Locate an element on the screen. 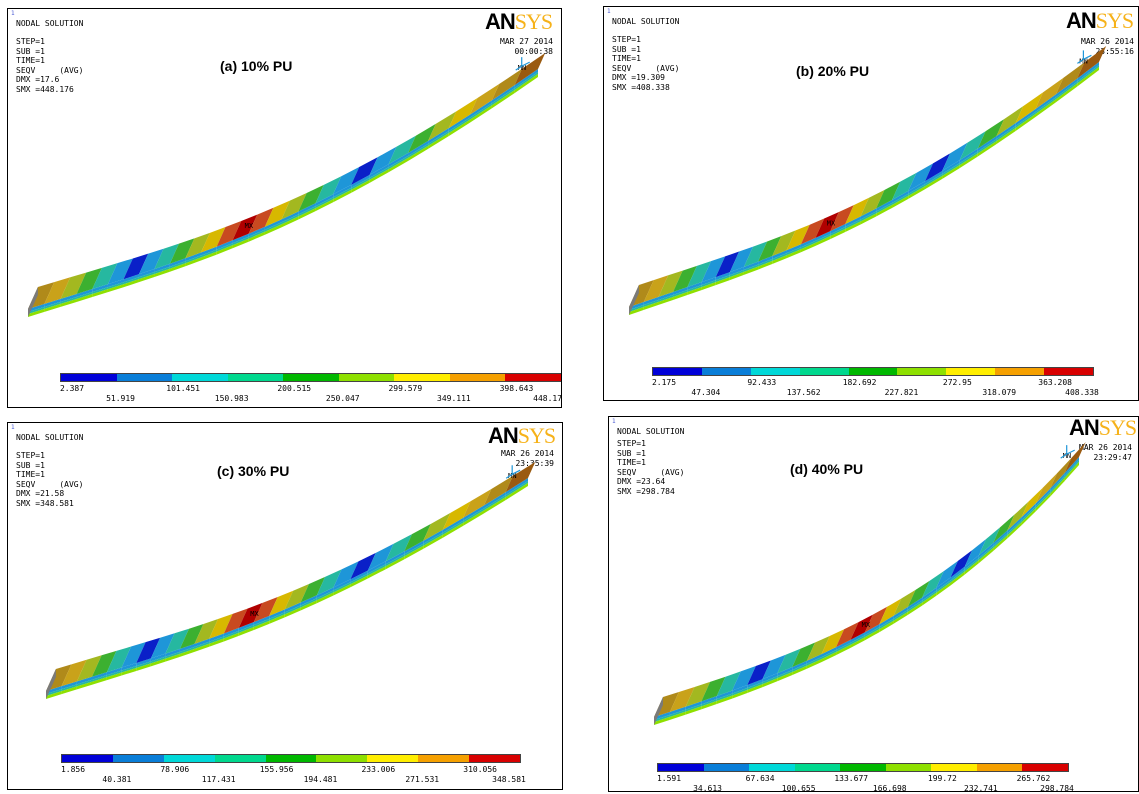  panel-label: (a) 10% PU is located at coordinates (256, 66).